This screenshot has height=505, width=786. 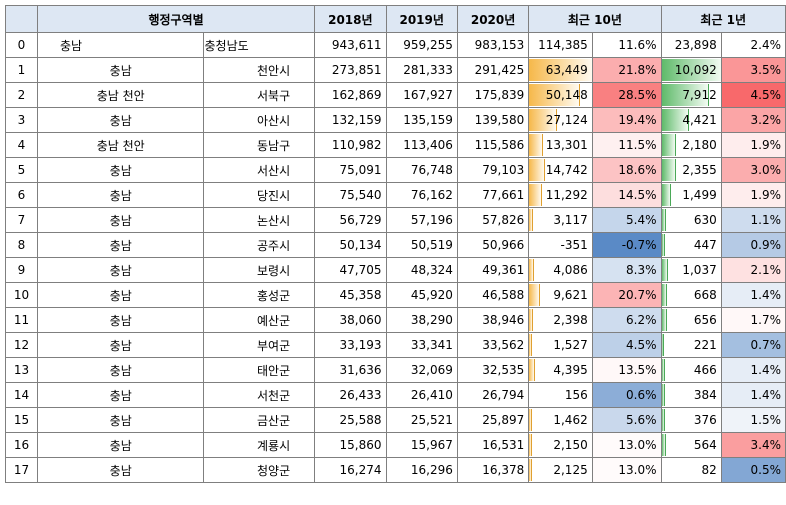 I want to click on pop-2018-cell: 47,705, so click(x=350, y=270).